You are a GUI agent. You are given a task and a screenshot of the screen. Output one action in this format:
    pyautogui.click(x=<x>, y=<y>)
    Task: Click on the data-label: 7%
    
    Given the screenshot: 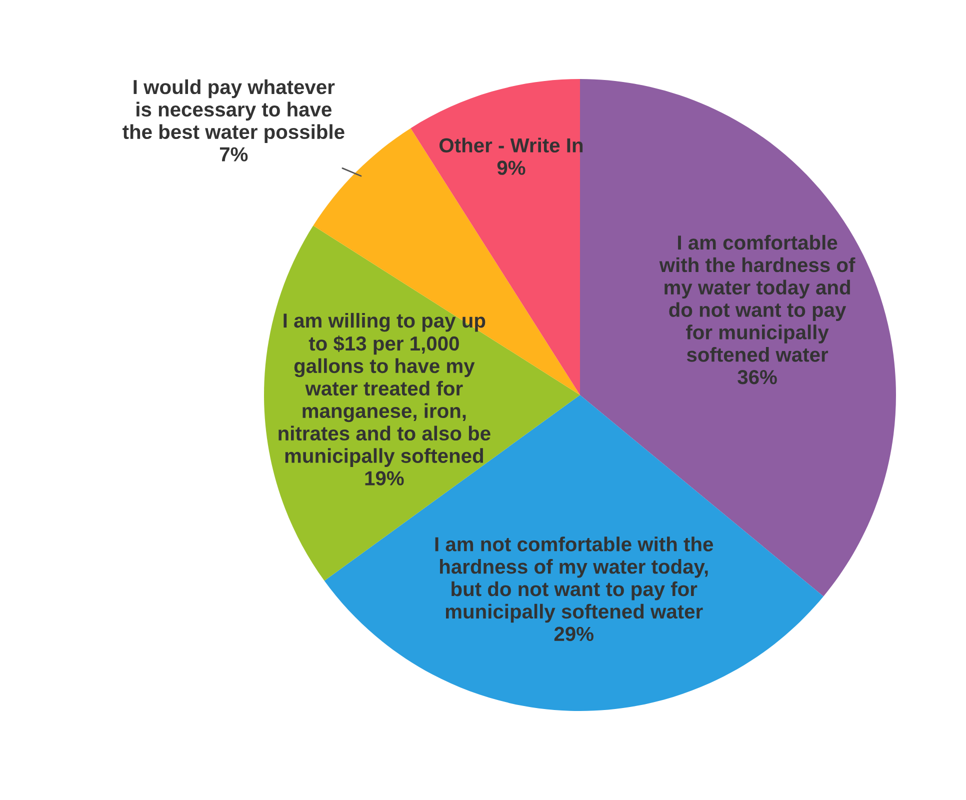 What is the action you would take?
    pyautogui.click(x=234, y=154)
    